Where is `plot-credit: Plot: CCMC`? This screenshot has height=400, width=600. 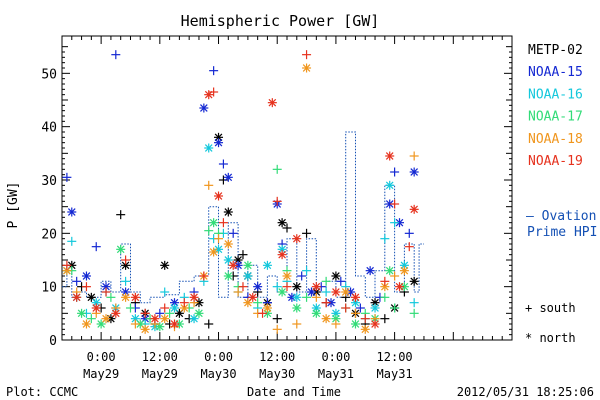
plot-credit: Plot: CCMC is located at coordinates (42, 392).